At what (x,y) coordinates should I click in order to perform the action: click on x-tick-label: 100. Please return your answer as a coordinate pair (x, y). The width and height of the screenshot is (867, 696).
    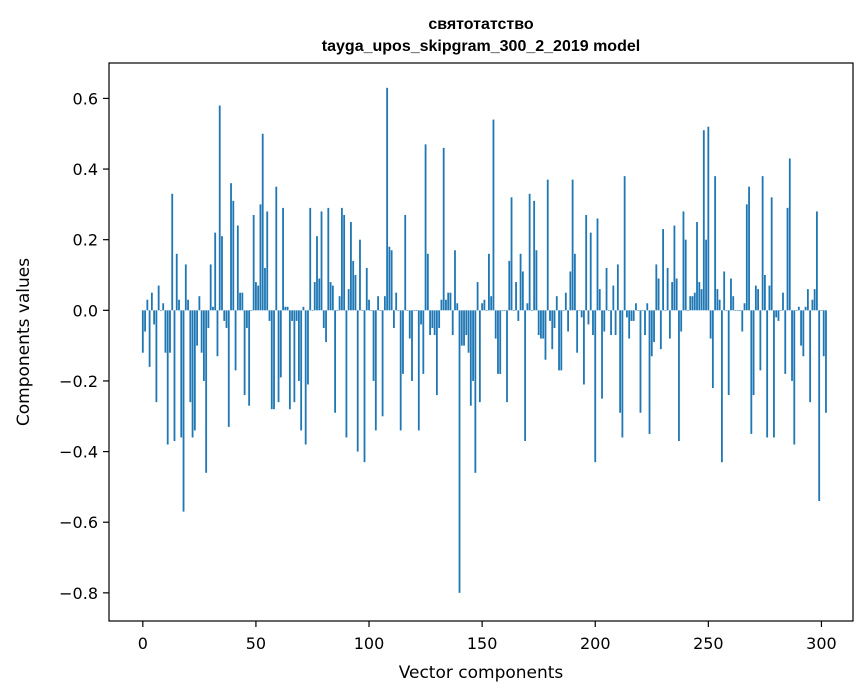
    Looking at the image, I should click on (369, 643).